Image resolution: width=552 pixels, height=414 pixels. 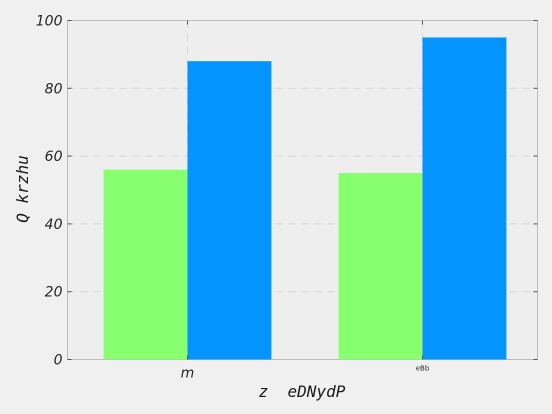 I want to click on x-tick-label: m, so click(x=188, y=374).